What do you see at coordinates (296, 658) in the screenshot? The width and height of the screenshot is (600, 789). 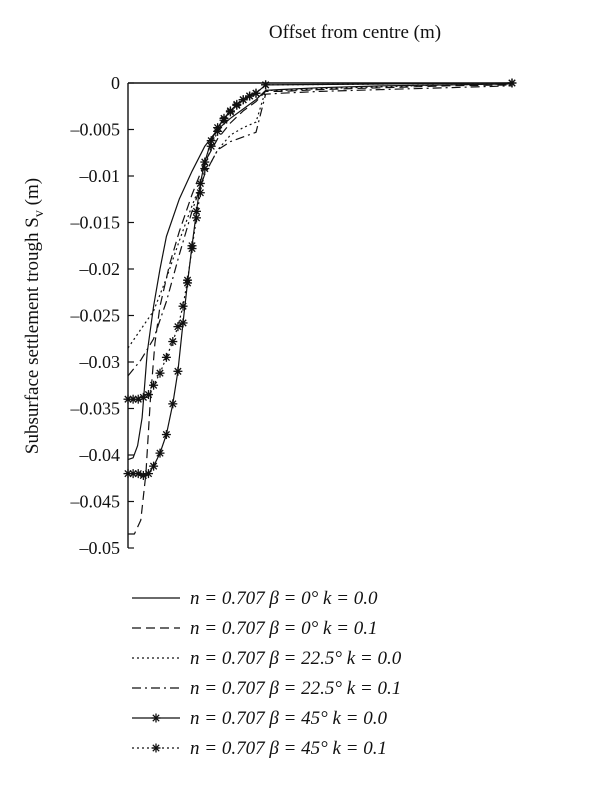 I see `legend-label: n = 0.707 β = 22.5° k = 0.0` at bounding box center [296, 658].